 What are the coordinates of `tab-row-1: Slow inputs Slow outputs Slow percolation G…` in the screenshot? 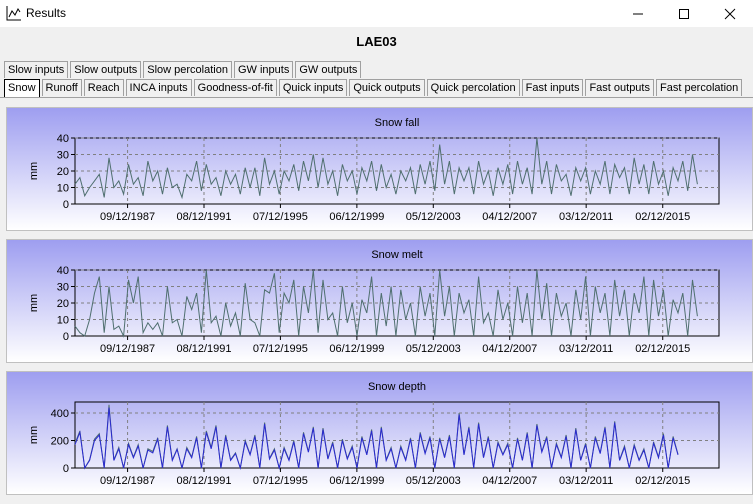 It's located at (183, 70).